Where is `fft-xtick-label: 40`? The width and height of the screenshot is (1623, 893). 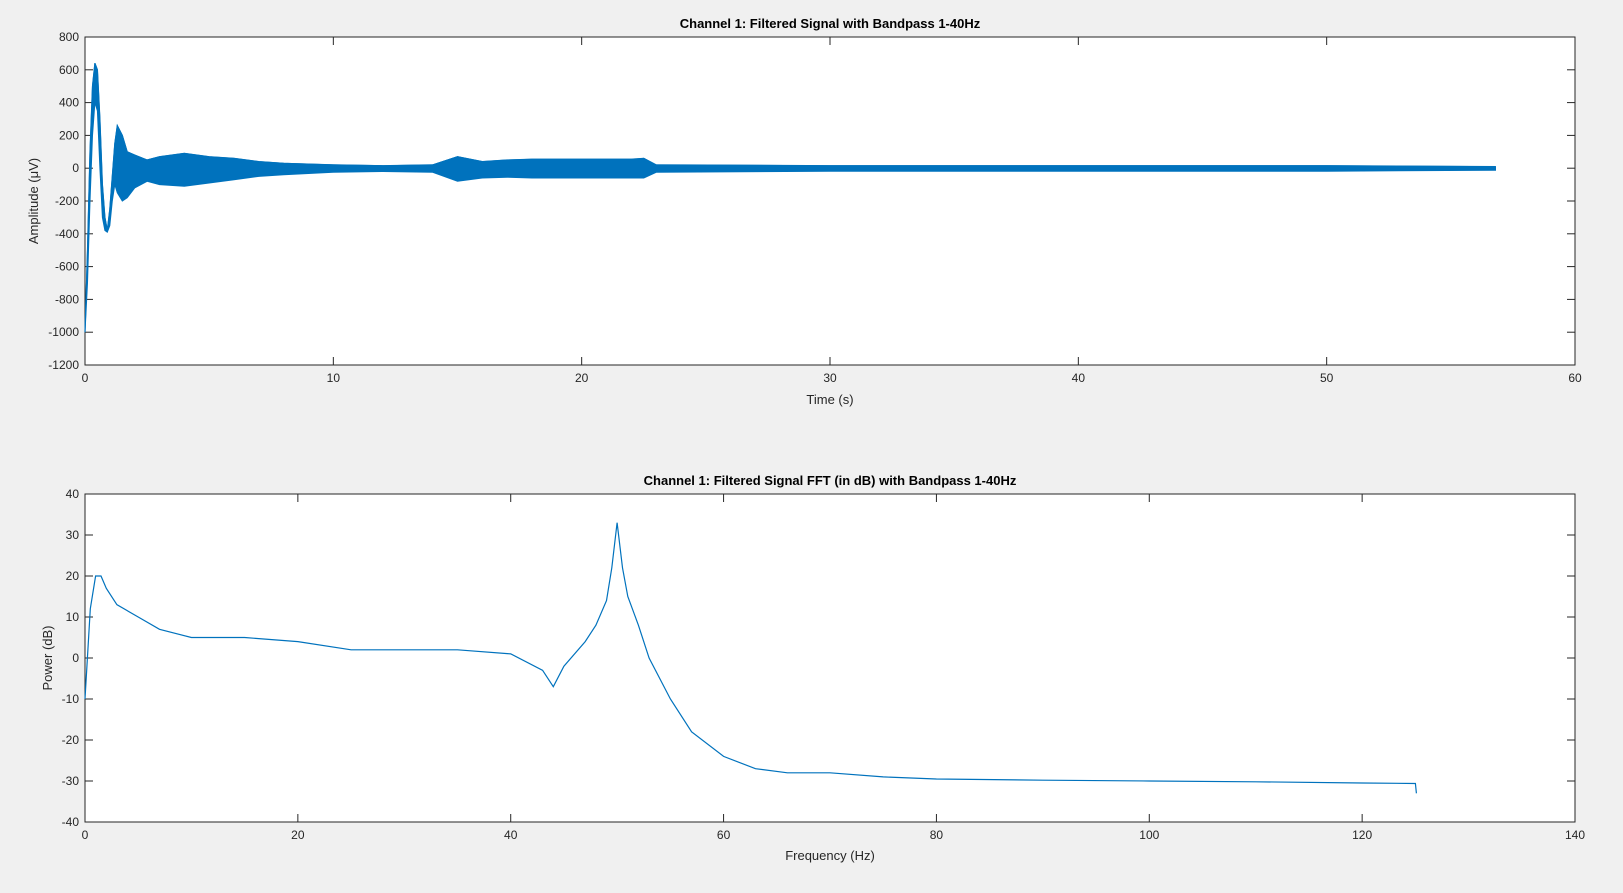
fft-xtick-label: 40 is located at coordinates (511, 835).